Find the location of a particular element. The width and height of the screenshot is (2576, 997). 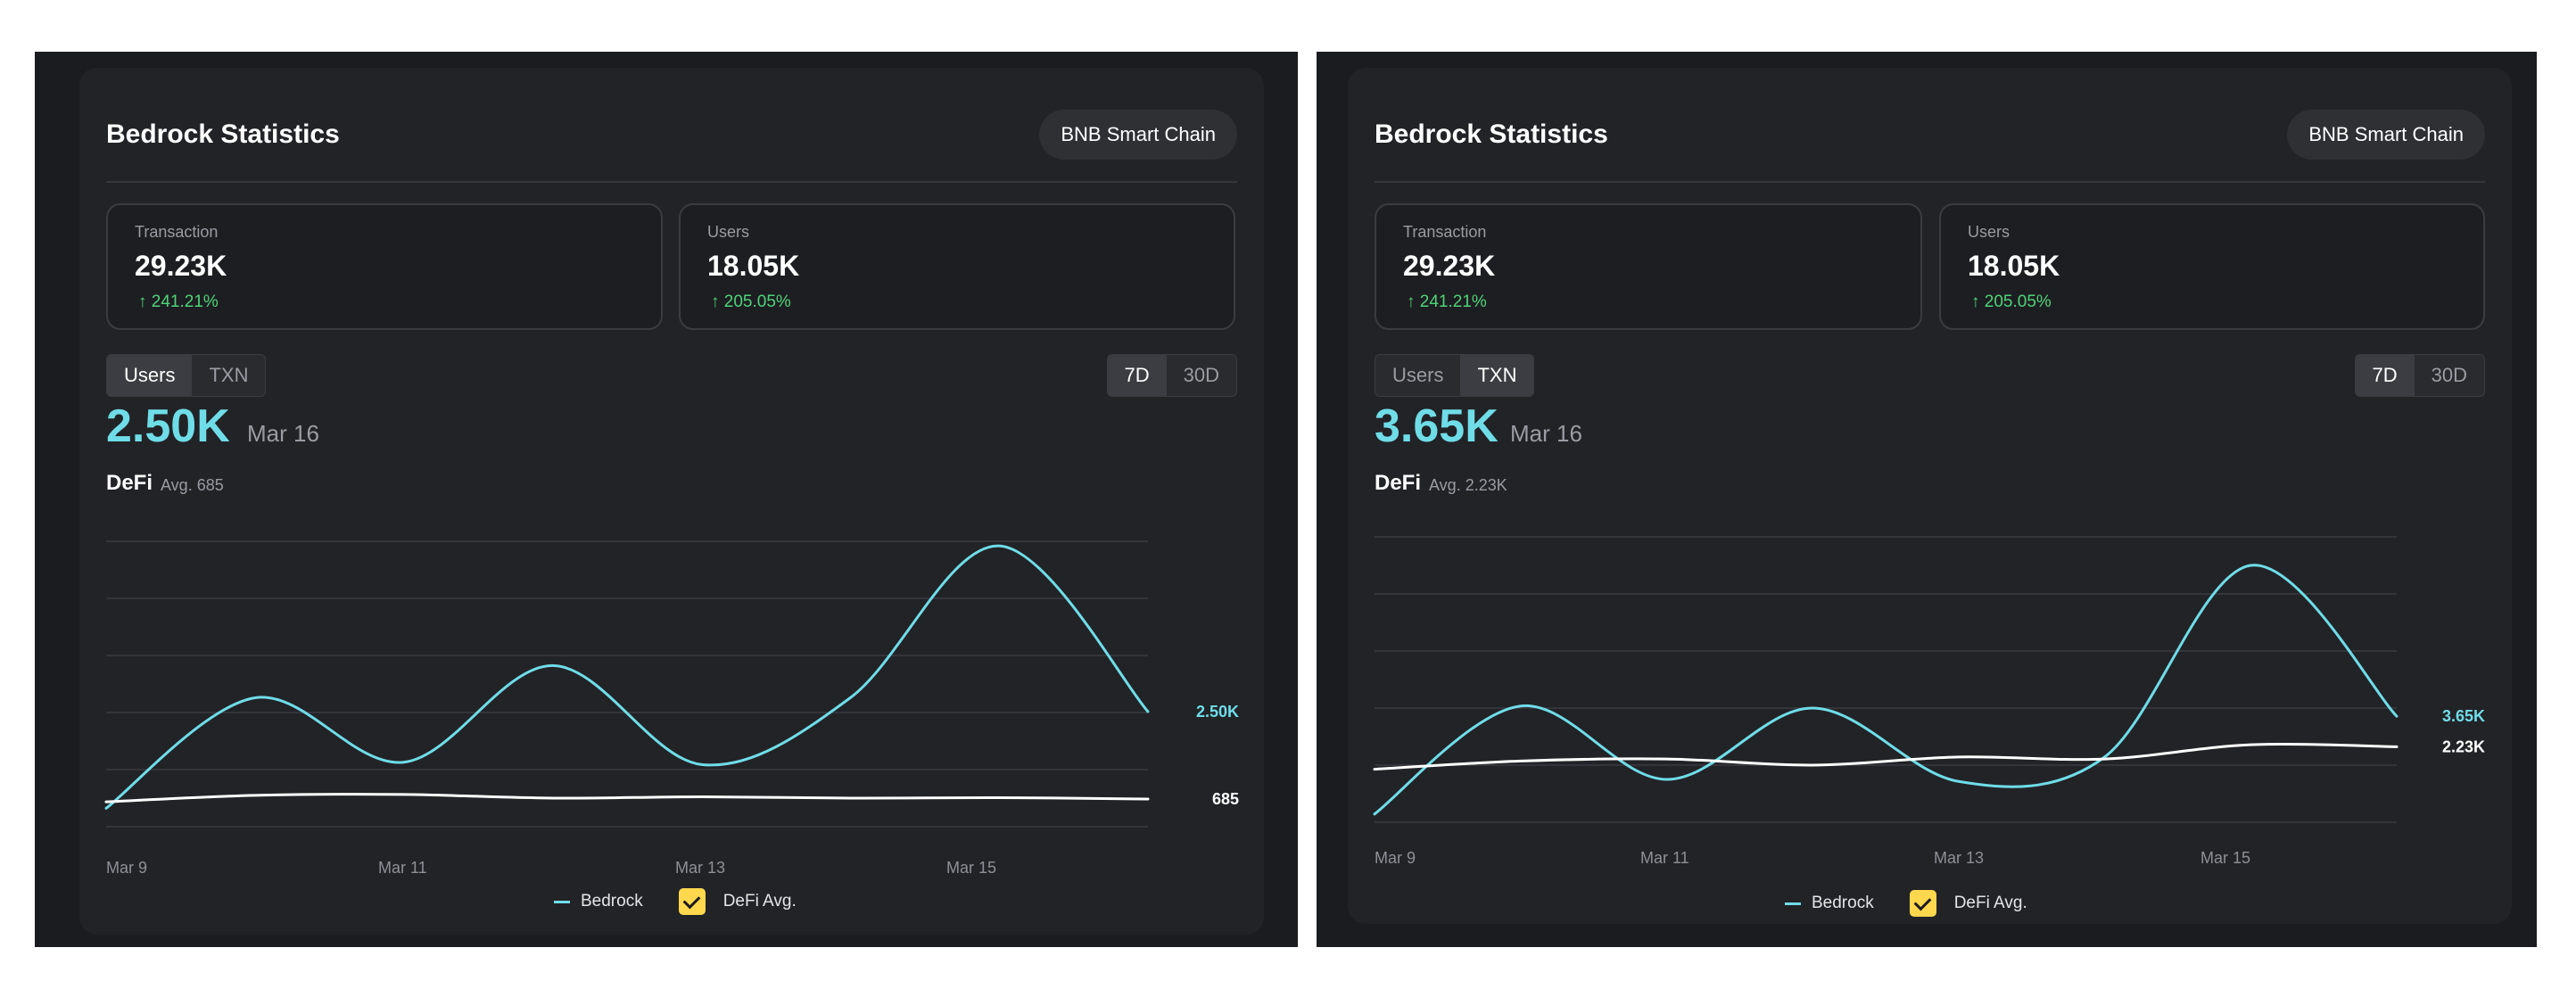

highlight-value: 2.50K is located at coordinates (168, 426).